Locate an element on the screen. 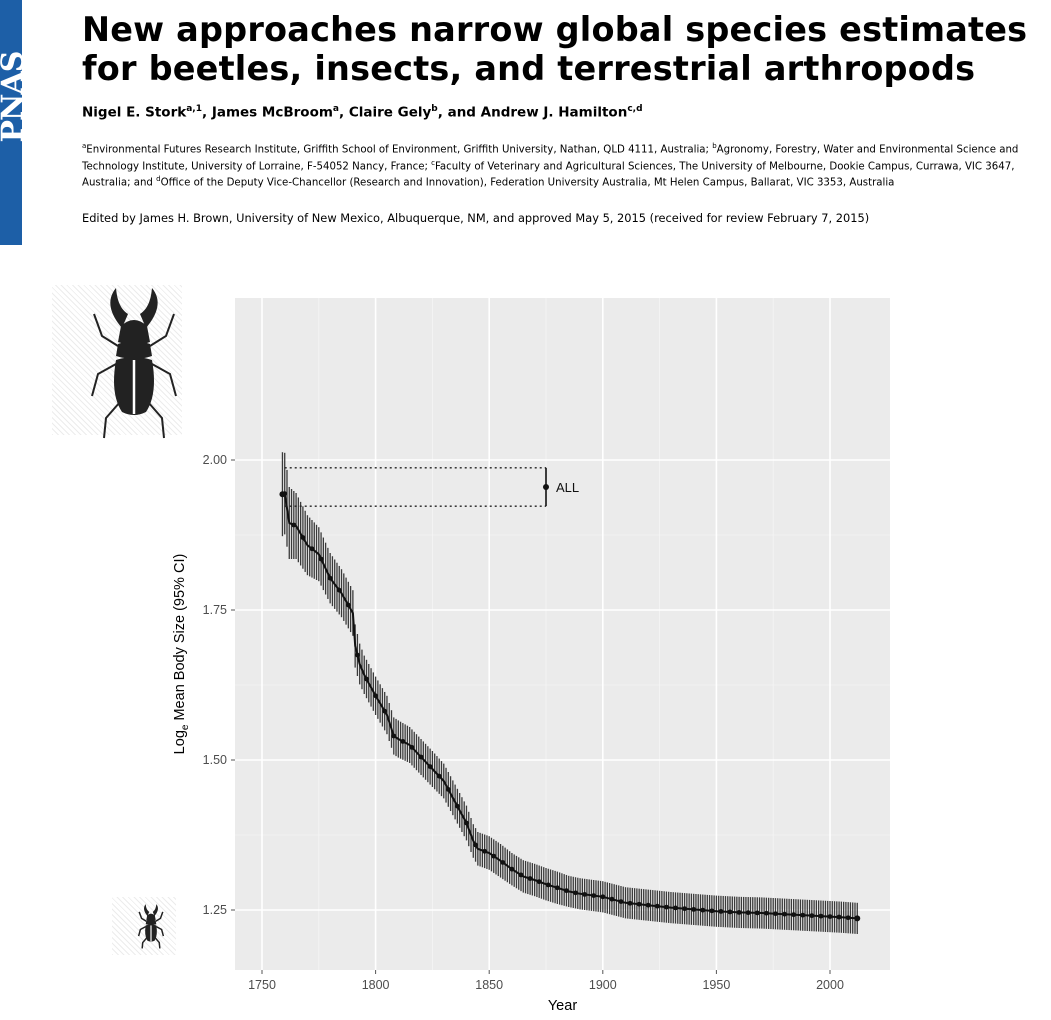 This screenshot has width=1051, height=1020. author-name: James McBroom is located at coordinates (272, 112).